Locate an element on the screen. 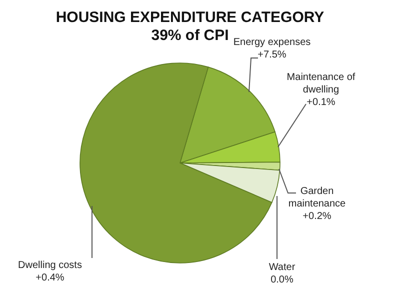 The height and width of the screenshot is (288, 400). slice-label: Water 0.0% is located at coordinates (282, 274).